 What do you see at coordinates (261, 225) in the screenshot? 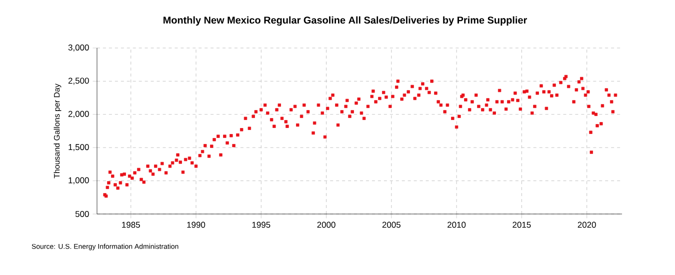
I see `x-tick-label: 1995` at bounding box center [261, 225].